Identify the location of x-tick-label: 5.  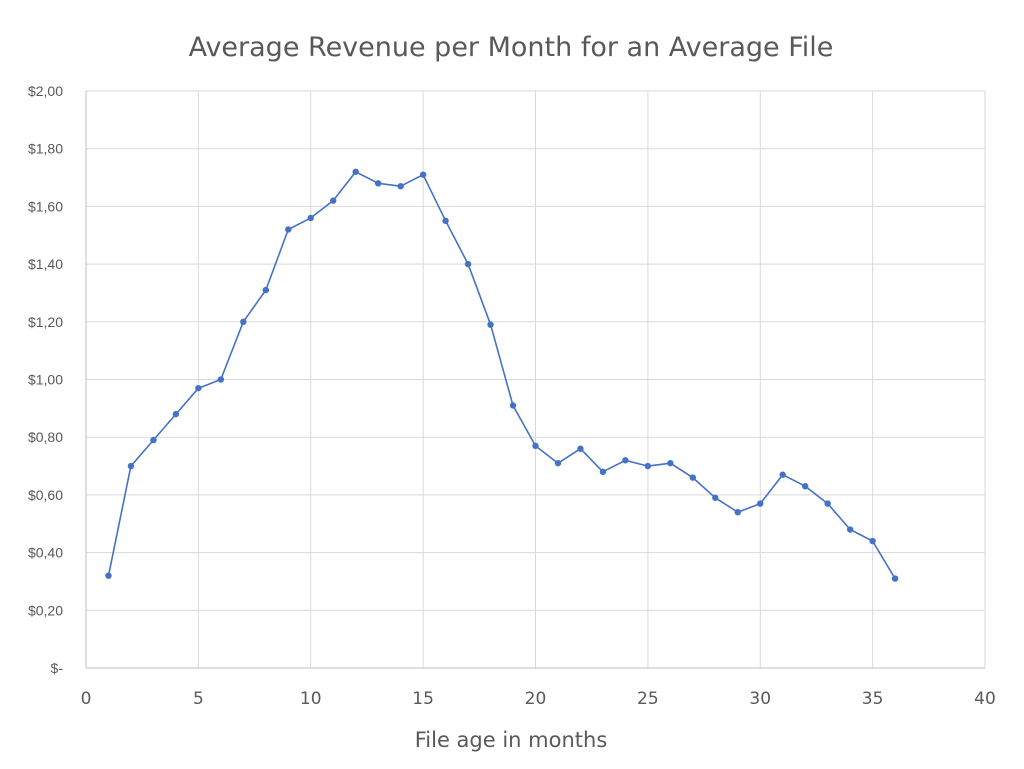
(198, 699).